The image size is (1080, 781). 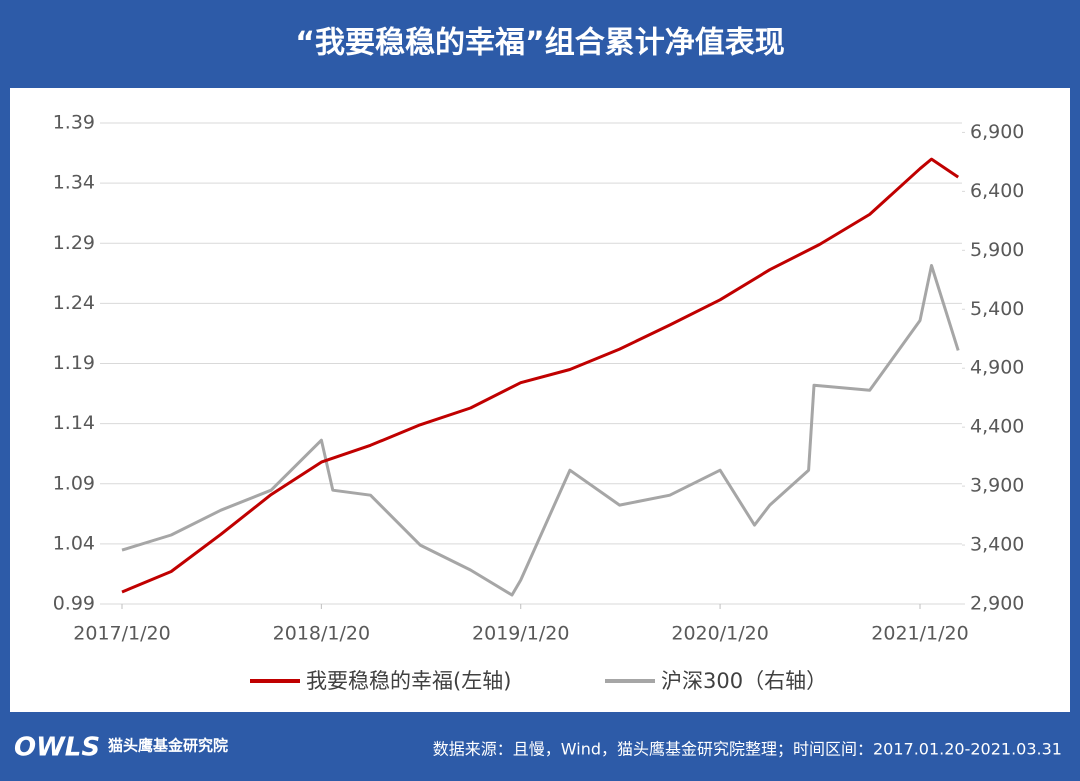 I want to click on logo: OWLS, so click(x=57, y=748).